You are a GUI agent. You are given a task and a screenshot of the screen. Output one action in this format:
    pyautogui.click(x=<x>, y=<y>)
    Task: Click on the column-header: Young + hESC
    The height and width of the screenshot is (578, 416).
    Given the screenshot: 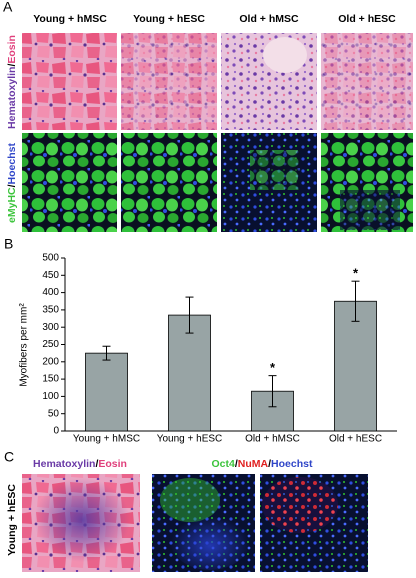 What is the action you would take?
    pyautogui.click(x=169, y=19)
    